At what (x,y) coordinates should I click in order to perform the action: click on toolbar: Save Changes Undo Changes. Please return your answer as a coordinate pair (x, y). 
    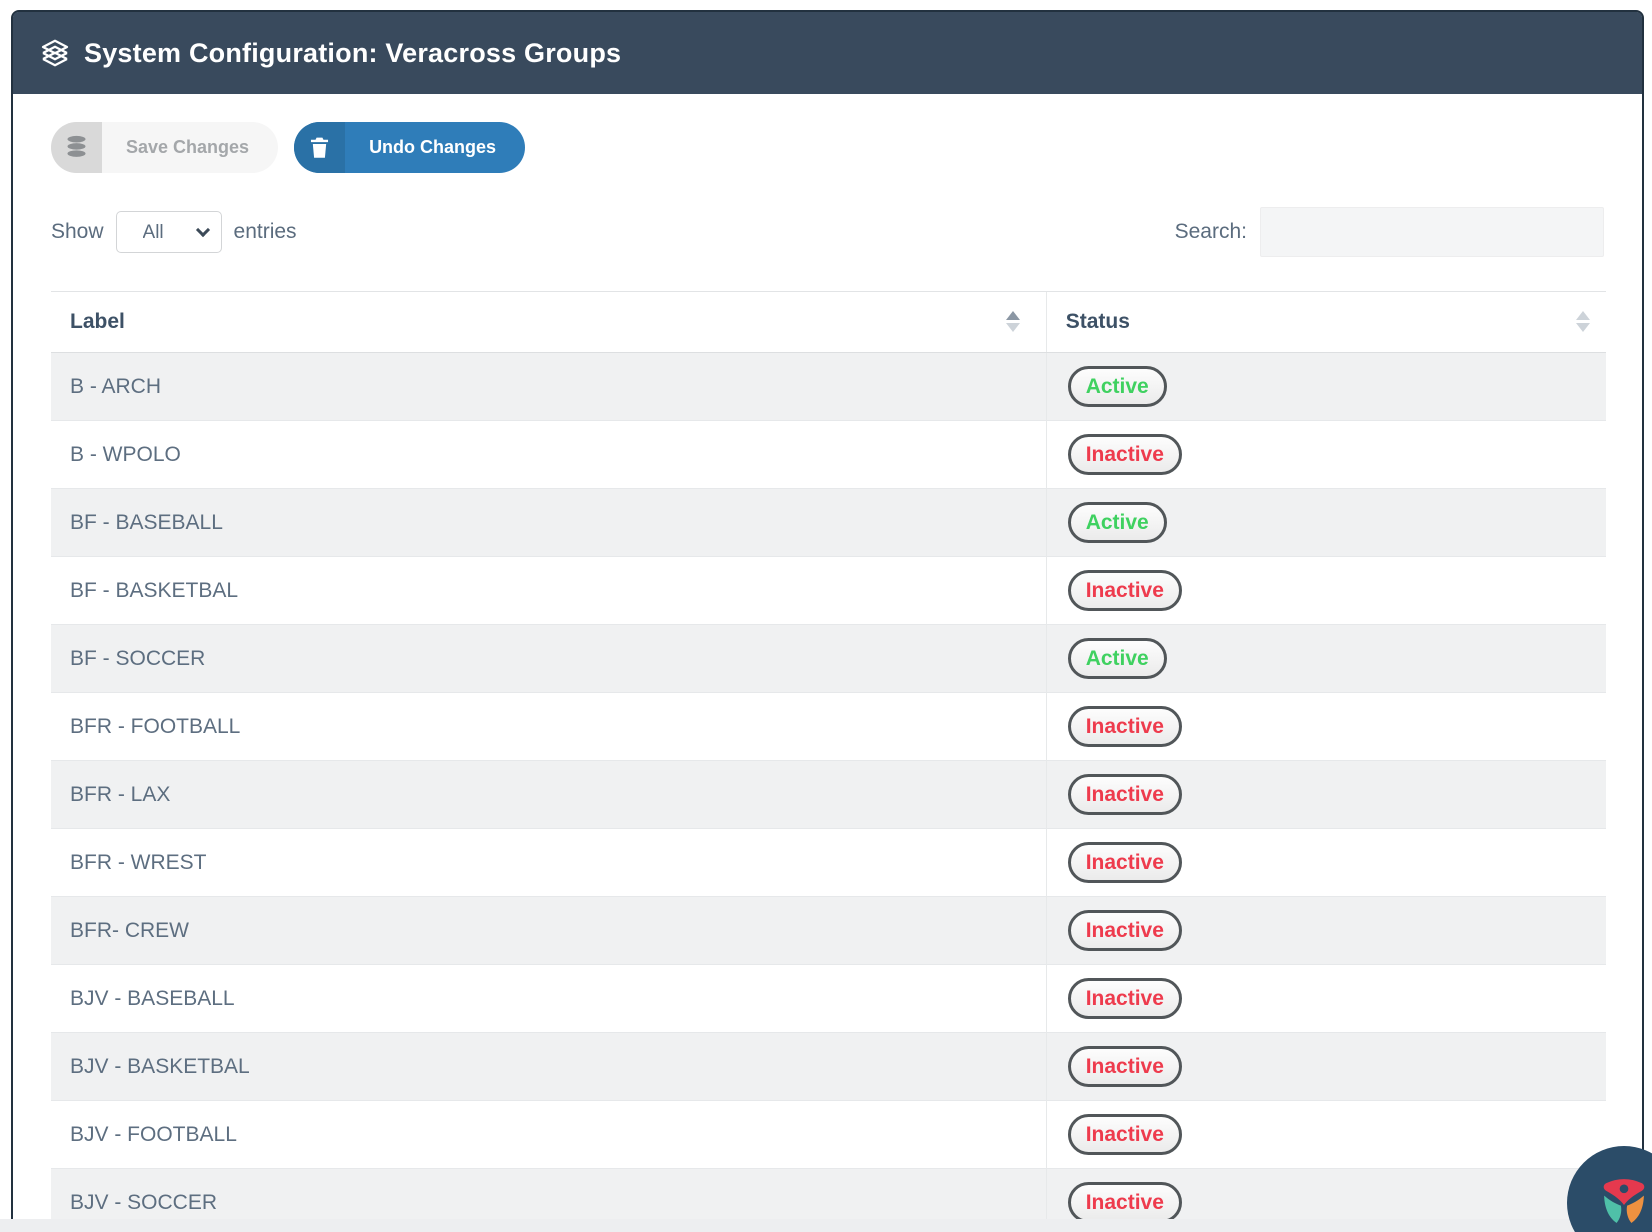
    Looking at the image, I should click on (827, 147).